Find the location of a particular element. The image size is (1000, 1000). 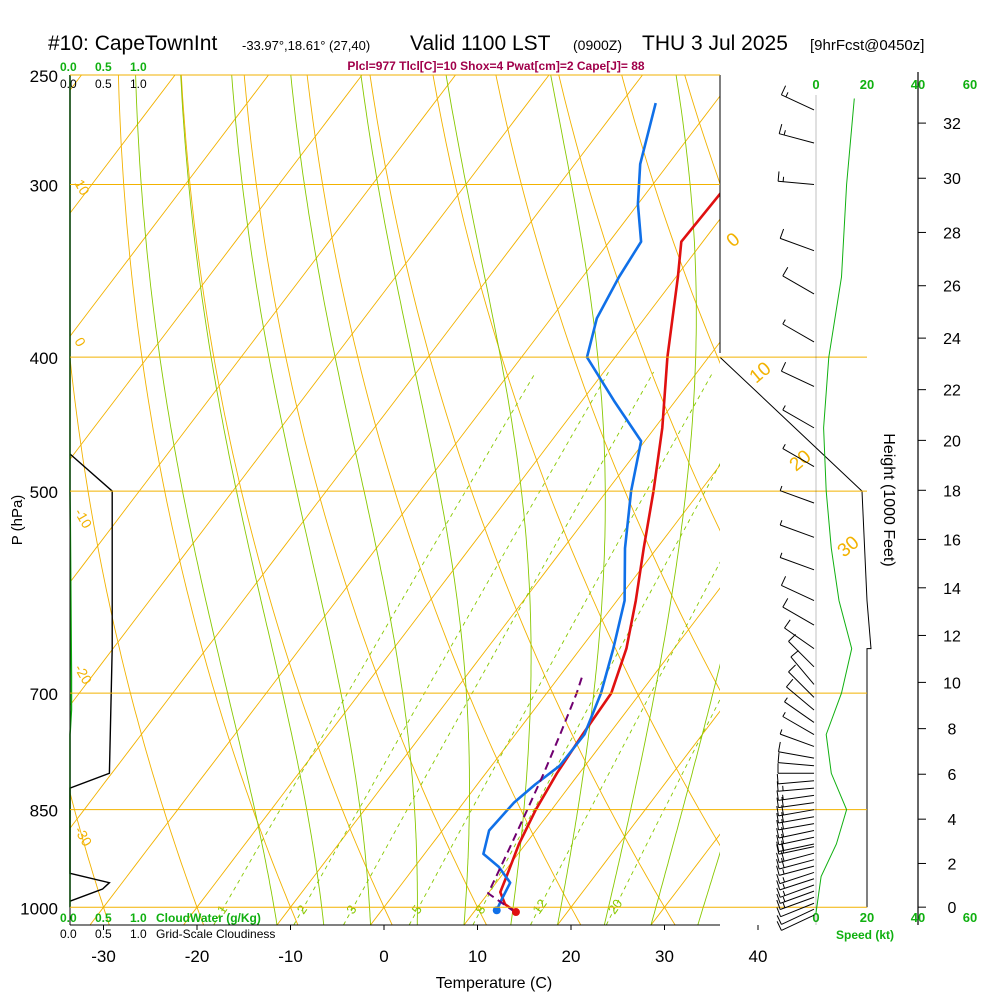

x-axis-title: Temperature (C) is located at coordinates (494, 983).